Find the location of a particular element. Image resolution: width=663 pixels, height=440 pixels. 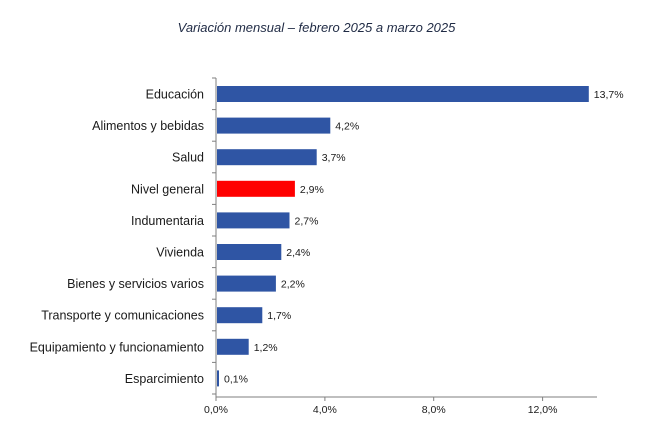

category-label-0: Educación is located at coordinates (175, 95).